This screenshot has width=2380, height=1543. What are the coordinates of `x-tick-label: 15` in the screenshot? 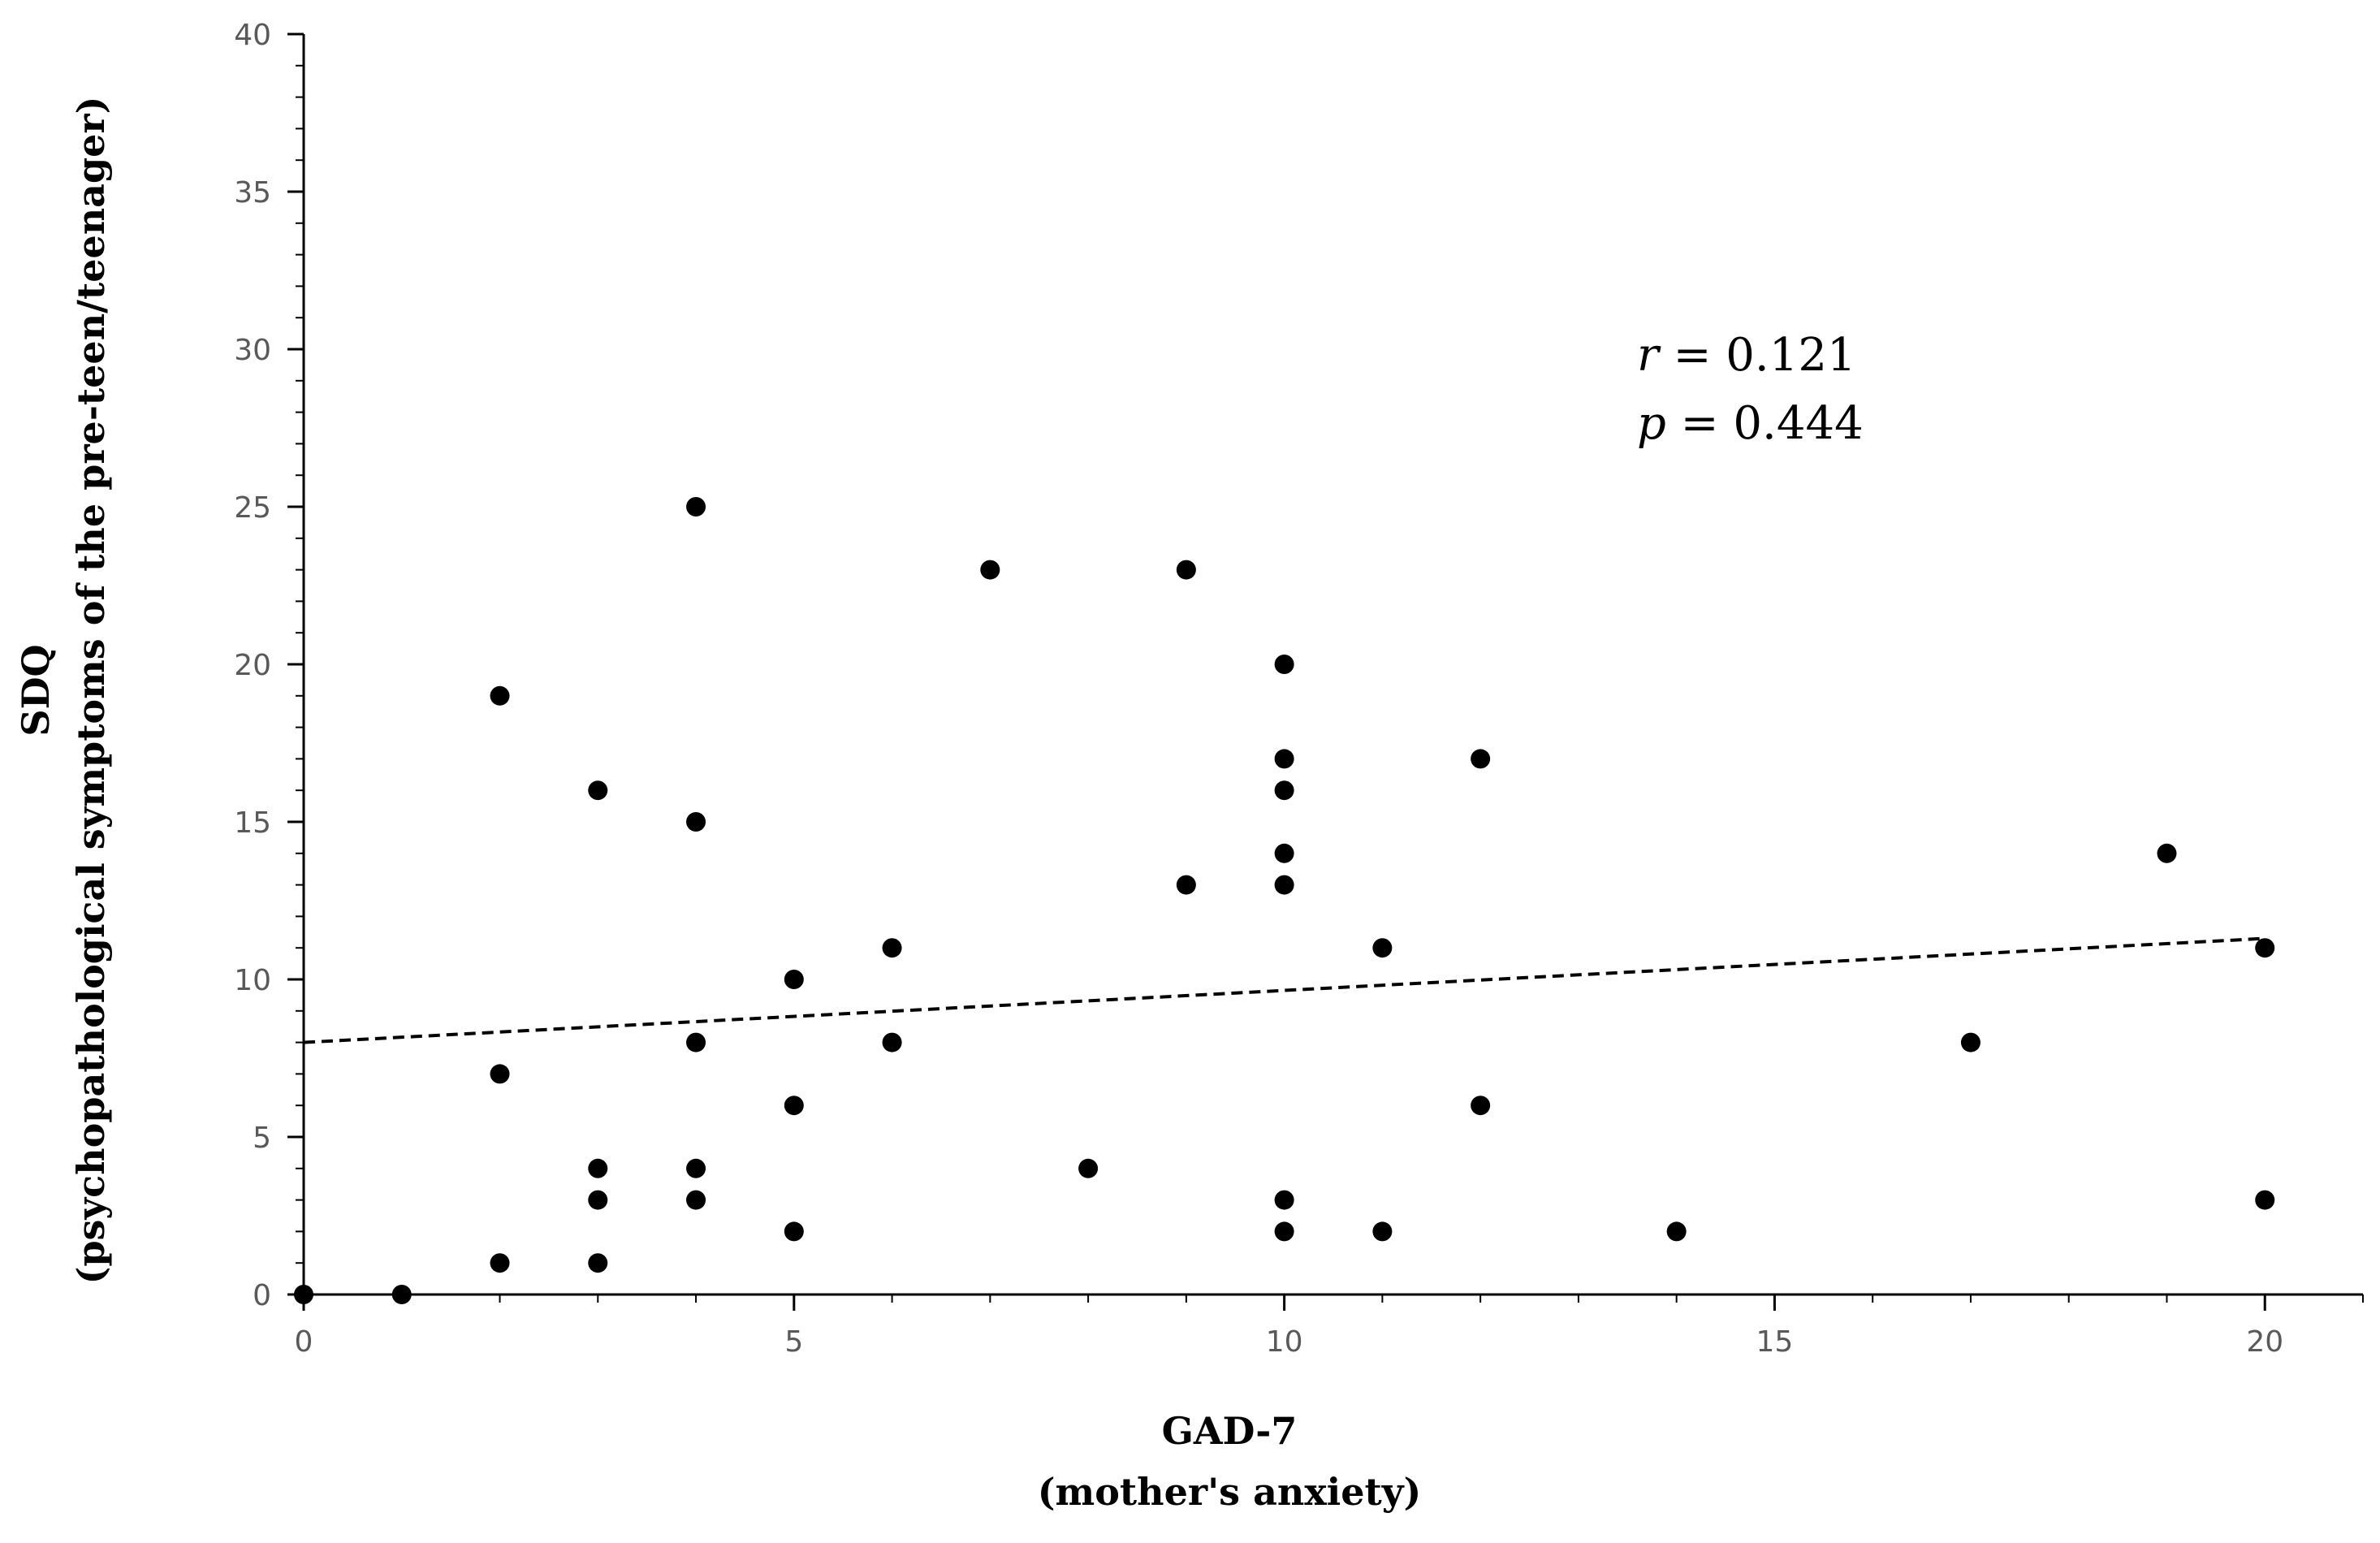 It's located at (1775, 1342).